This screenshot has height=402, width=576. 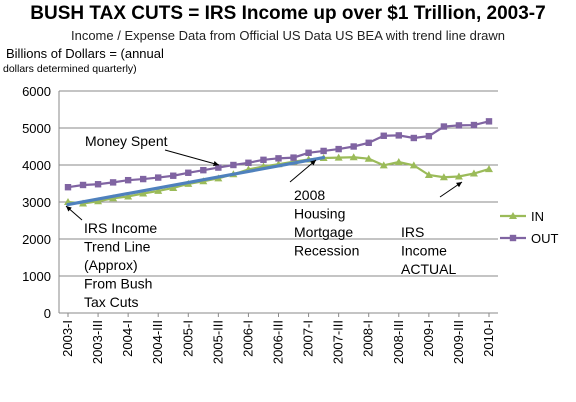 I want to click on y-axis-label-note: dollars determined quarterly), so click(x=70, y=69).